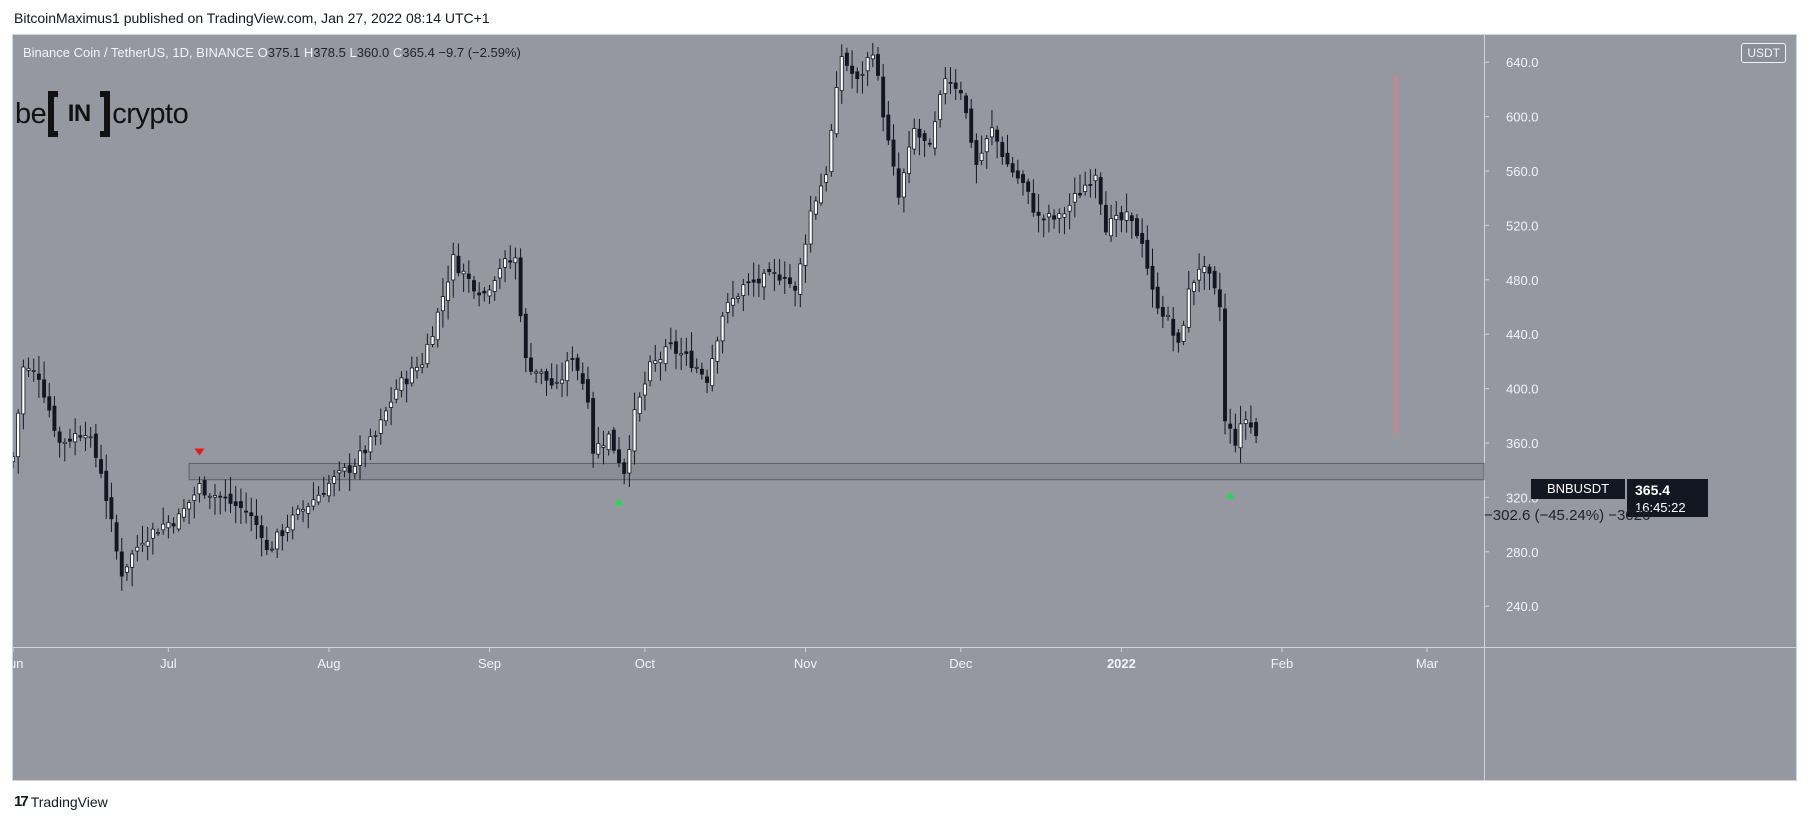 The image size is (1813, 826). What do you see at coordinates (1522, 225) in the screenshot?
I see `y-tick-label: 520.0` at bounding box center [1522, 225].